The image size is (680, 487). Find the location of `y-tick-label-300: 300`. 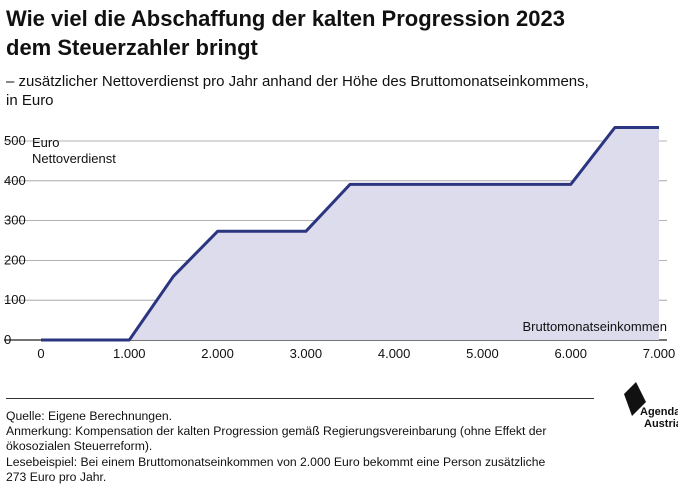

y-tick-label-300: 300 is located at coordinates (15, 220).